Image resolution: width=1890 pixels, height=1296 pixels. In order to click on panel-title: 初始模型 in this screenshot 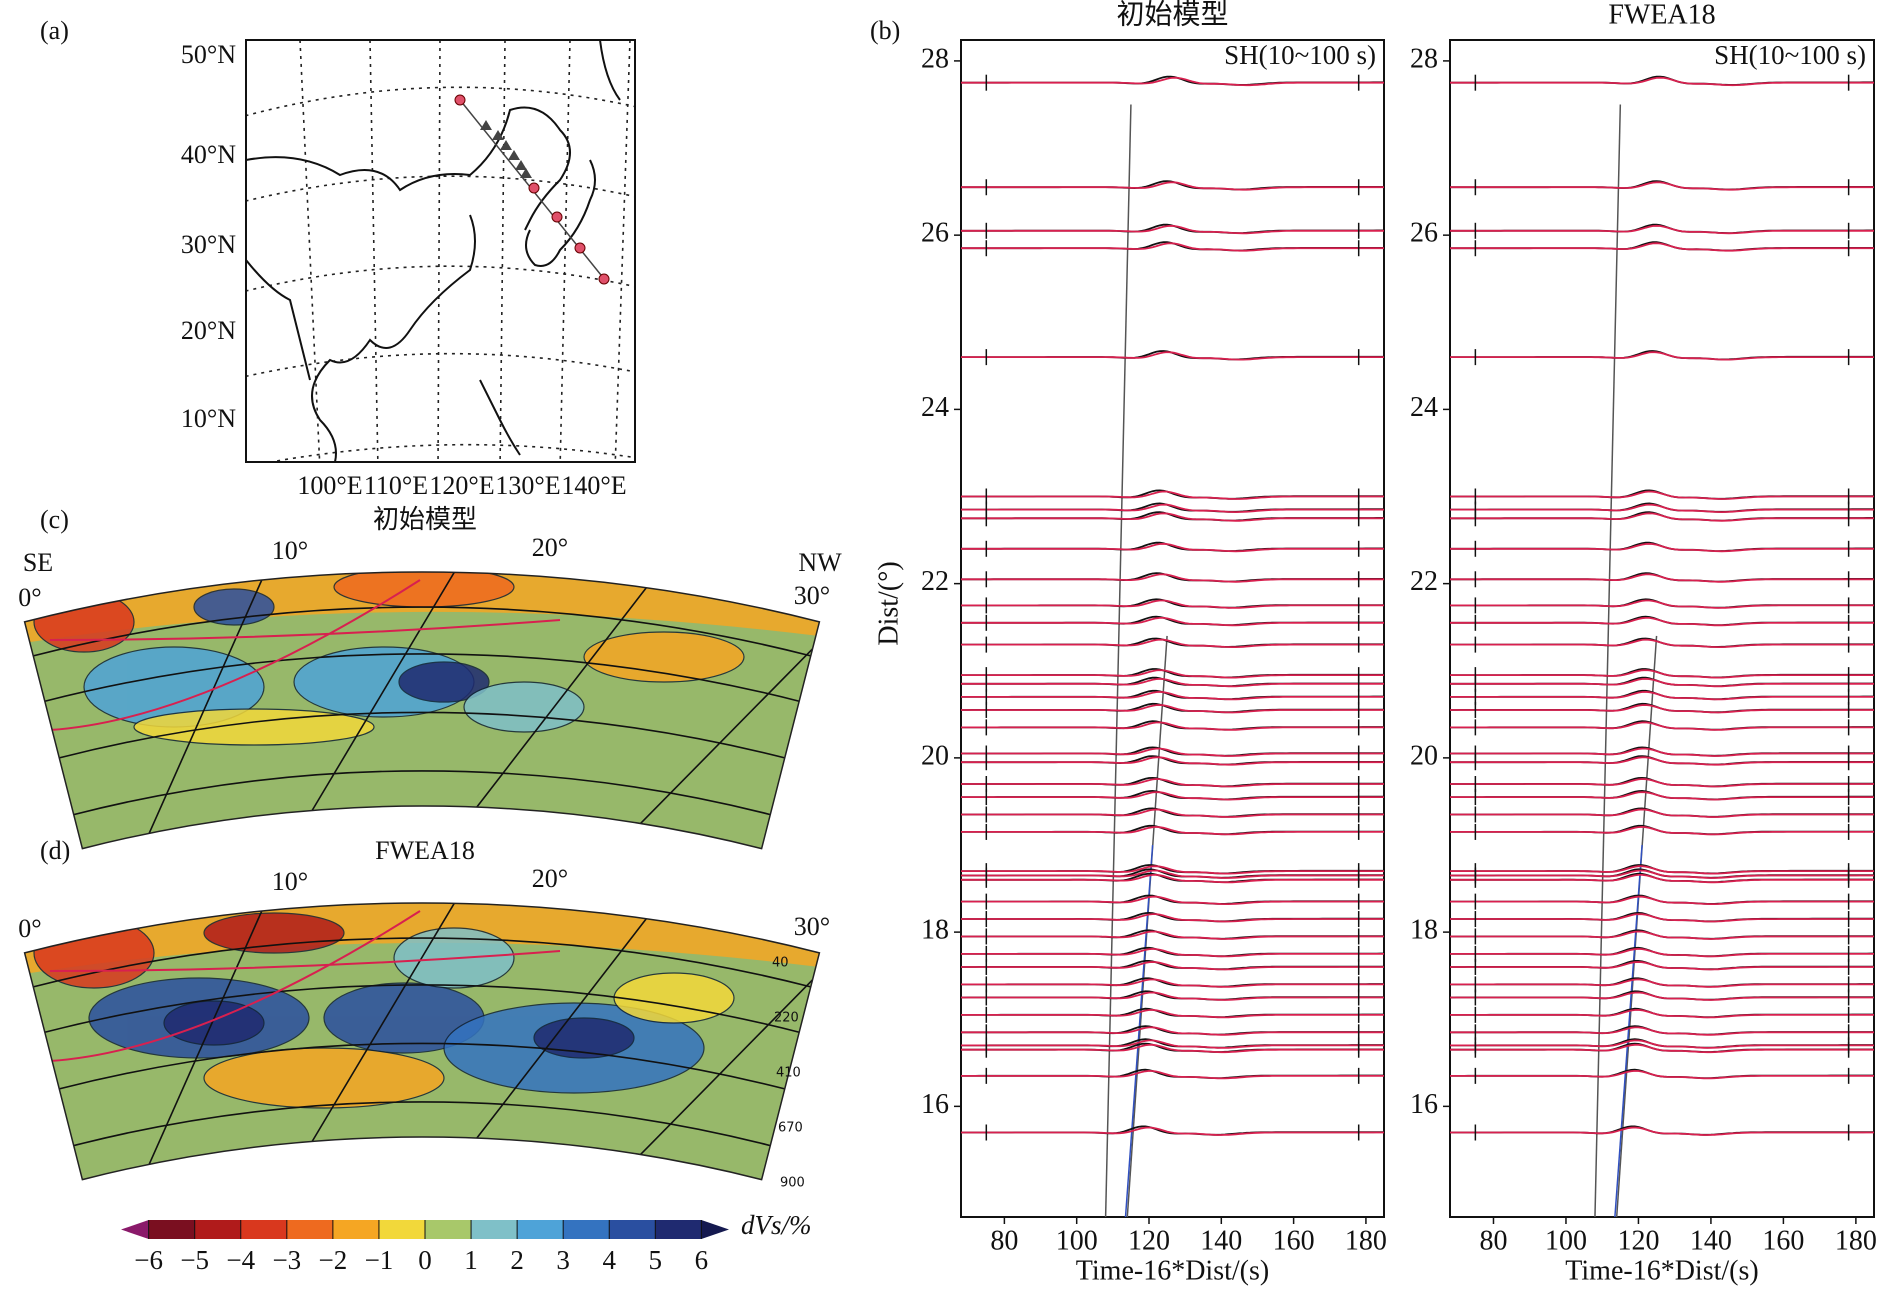, I will do `click(1172, 15)`.